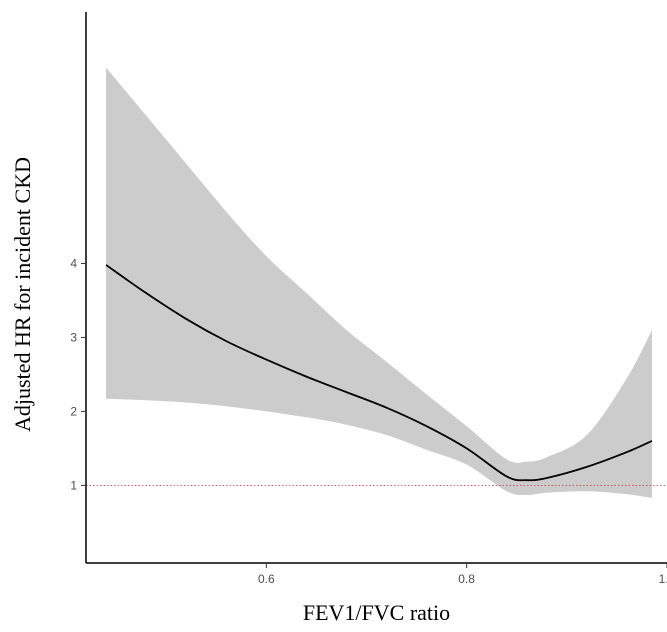  I want to click on y-axis-ticks: 1 2 3 4, so click(78, 374).